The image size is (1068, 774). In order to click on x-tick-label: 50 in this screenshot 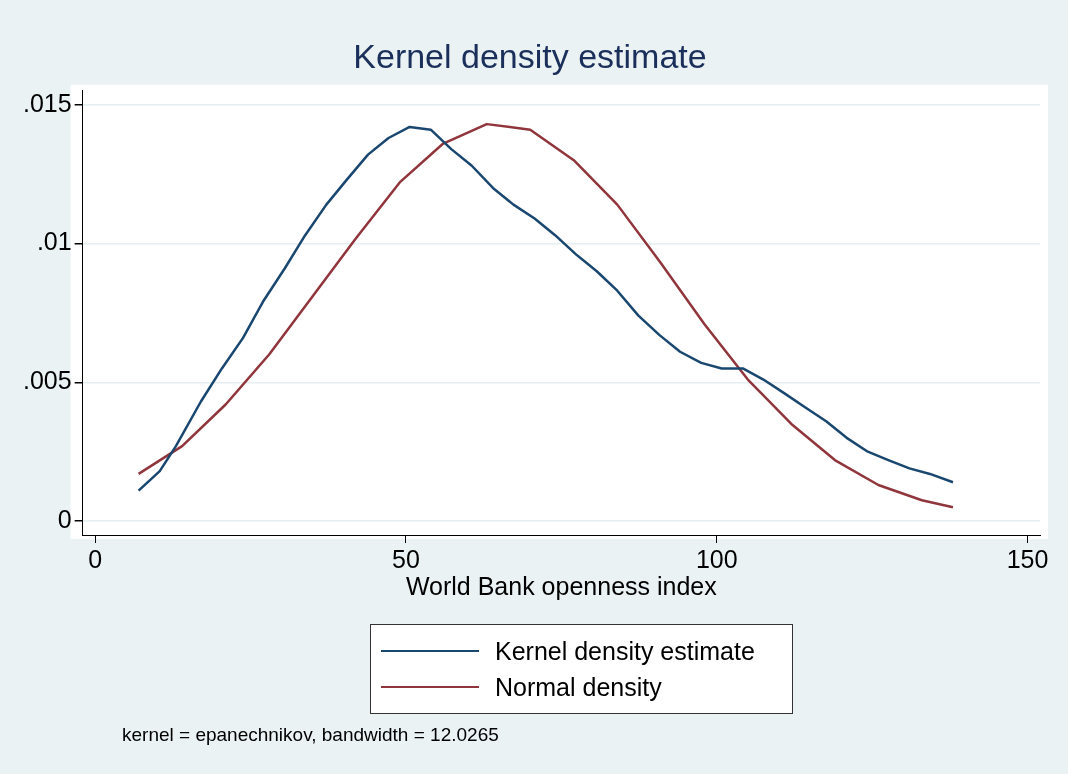, I will do `click(406, 558)`.